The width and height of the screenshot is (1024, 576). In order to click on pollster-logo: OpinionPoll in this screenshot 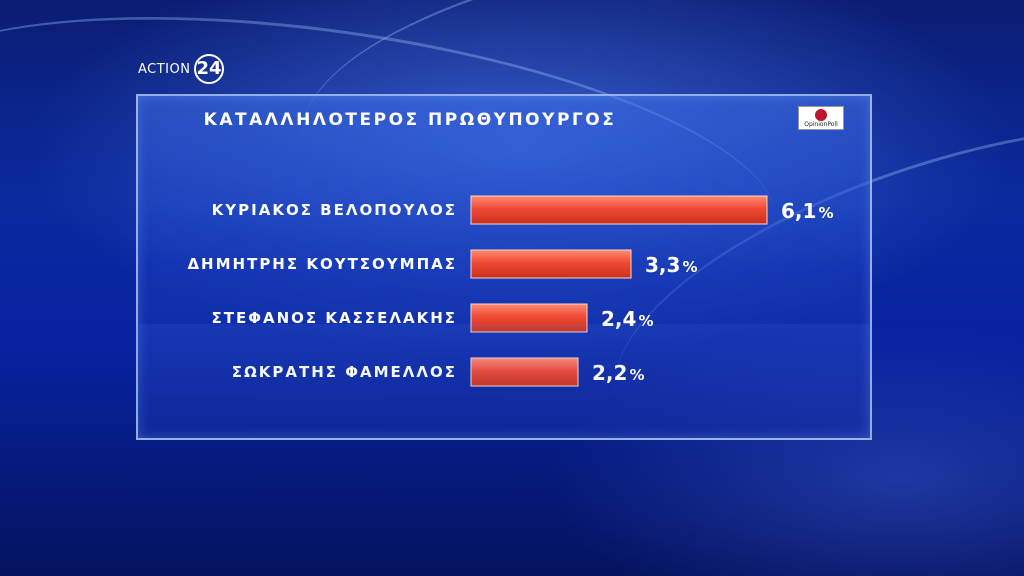, I will do `click(821, 118)`.